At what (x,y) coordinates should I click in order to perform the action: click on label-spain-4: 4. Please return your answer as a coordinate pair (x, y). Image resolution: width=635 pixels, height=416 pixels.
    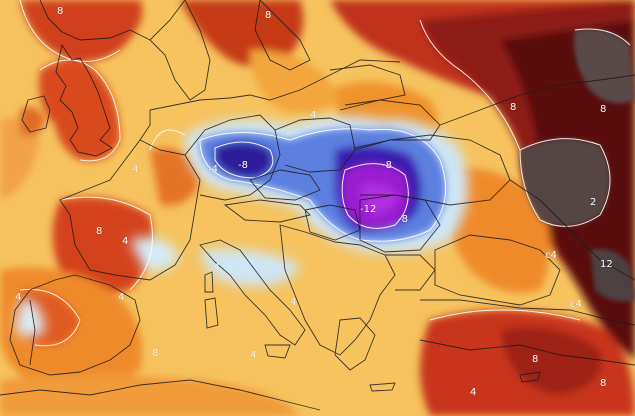
    Looking at the image, I should click on (125, 241).